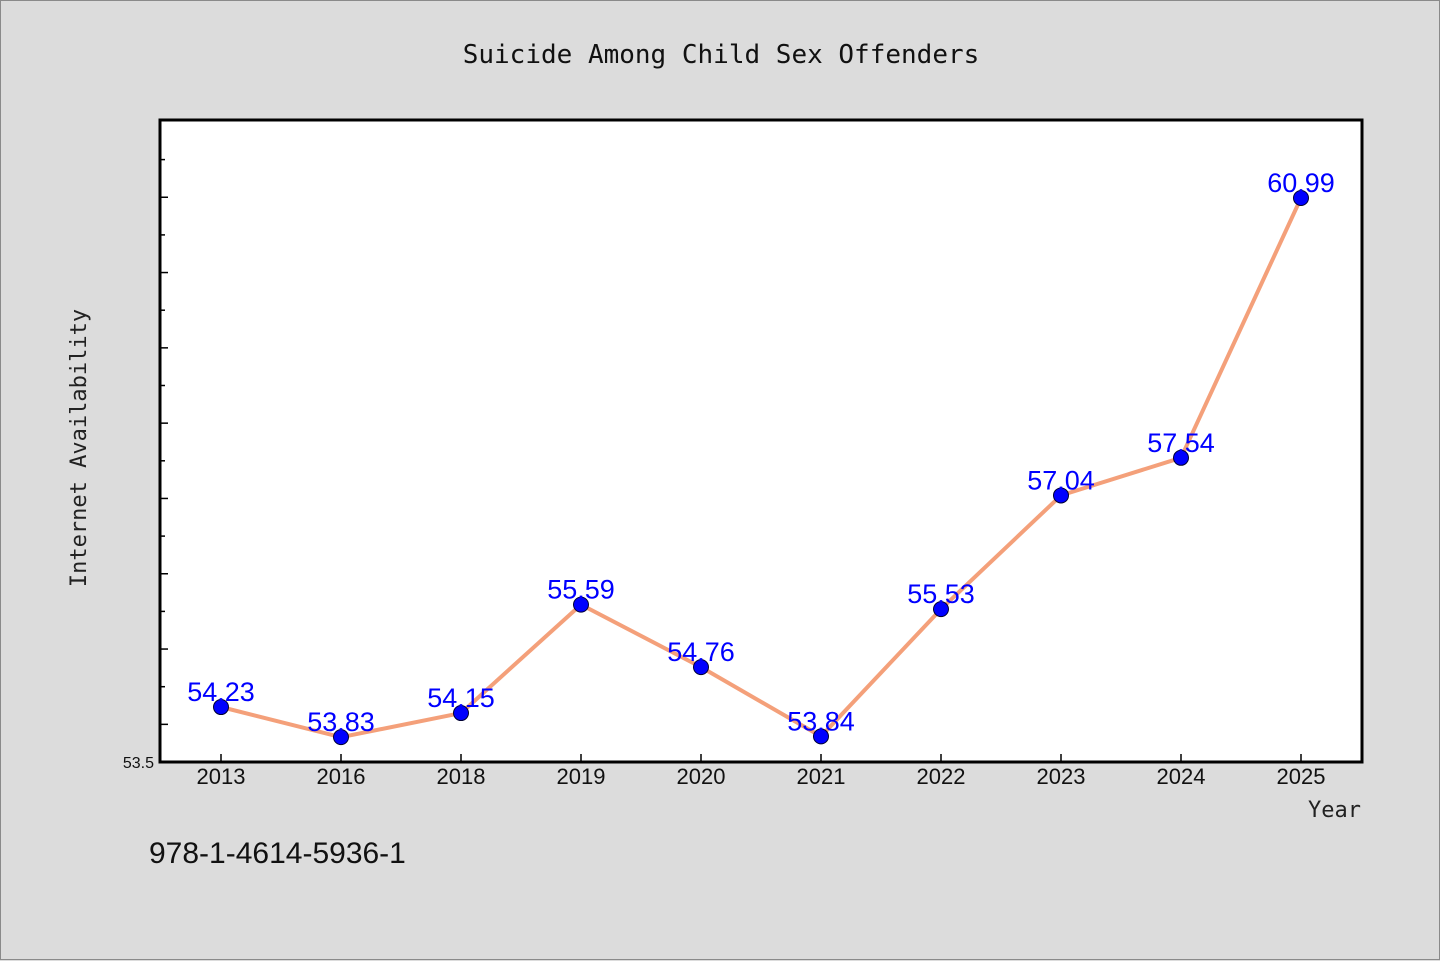 The width and height of the screenshot is (1440, 961). What do you see at coordinates (1301, 776) in the screenshot?
I see `x-tick-label: 2025` at bounding box center [1301, 776].